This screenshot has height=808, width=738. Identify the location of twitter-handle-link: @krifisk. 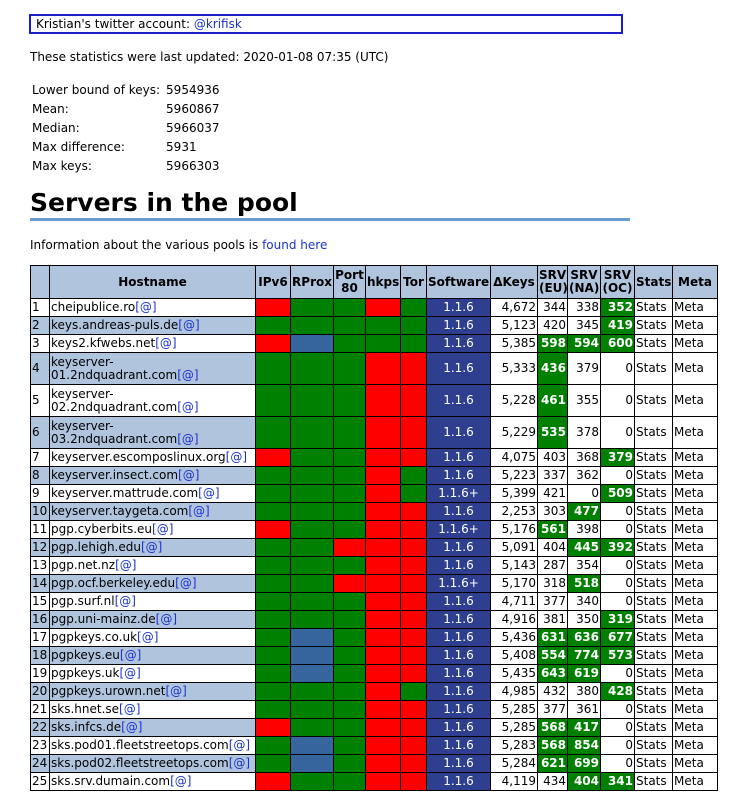
(217, 24).